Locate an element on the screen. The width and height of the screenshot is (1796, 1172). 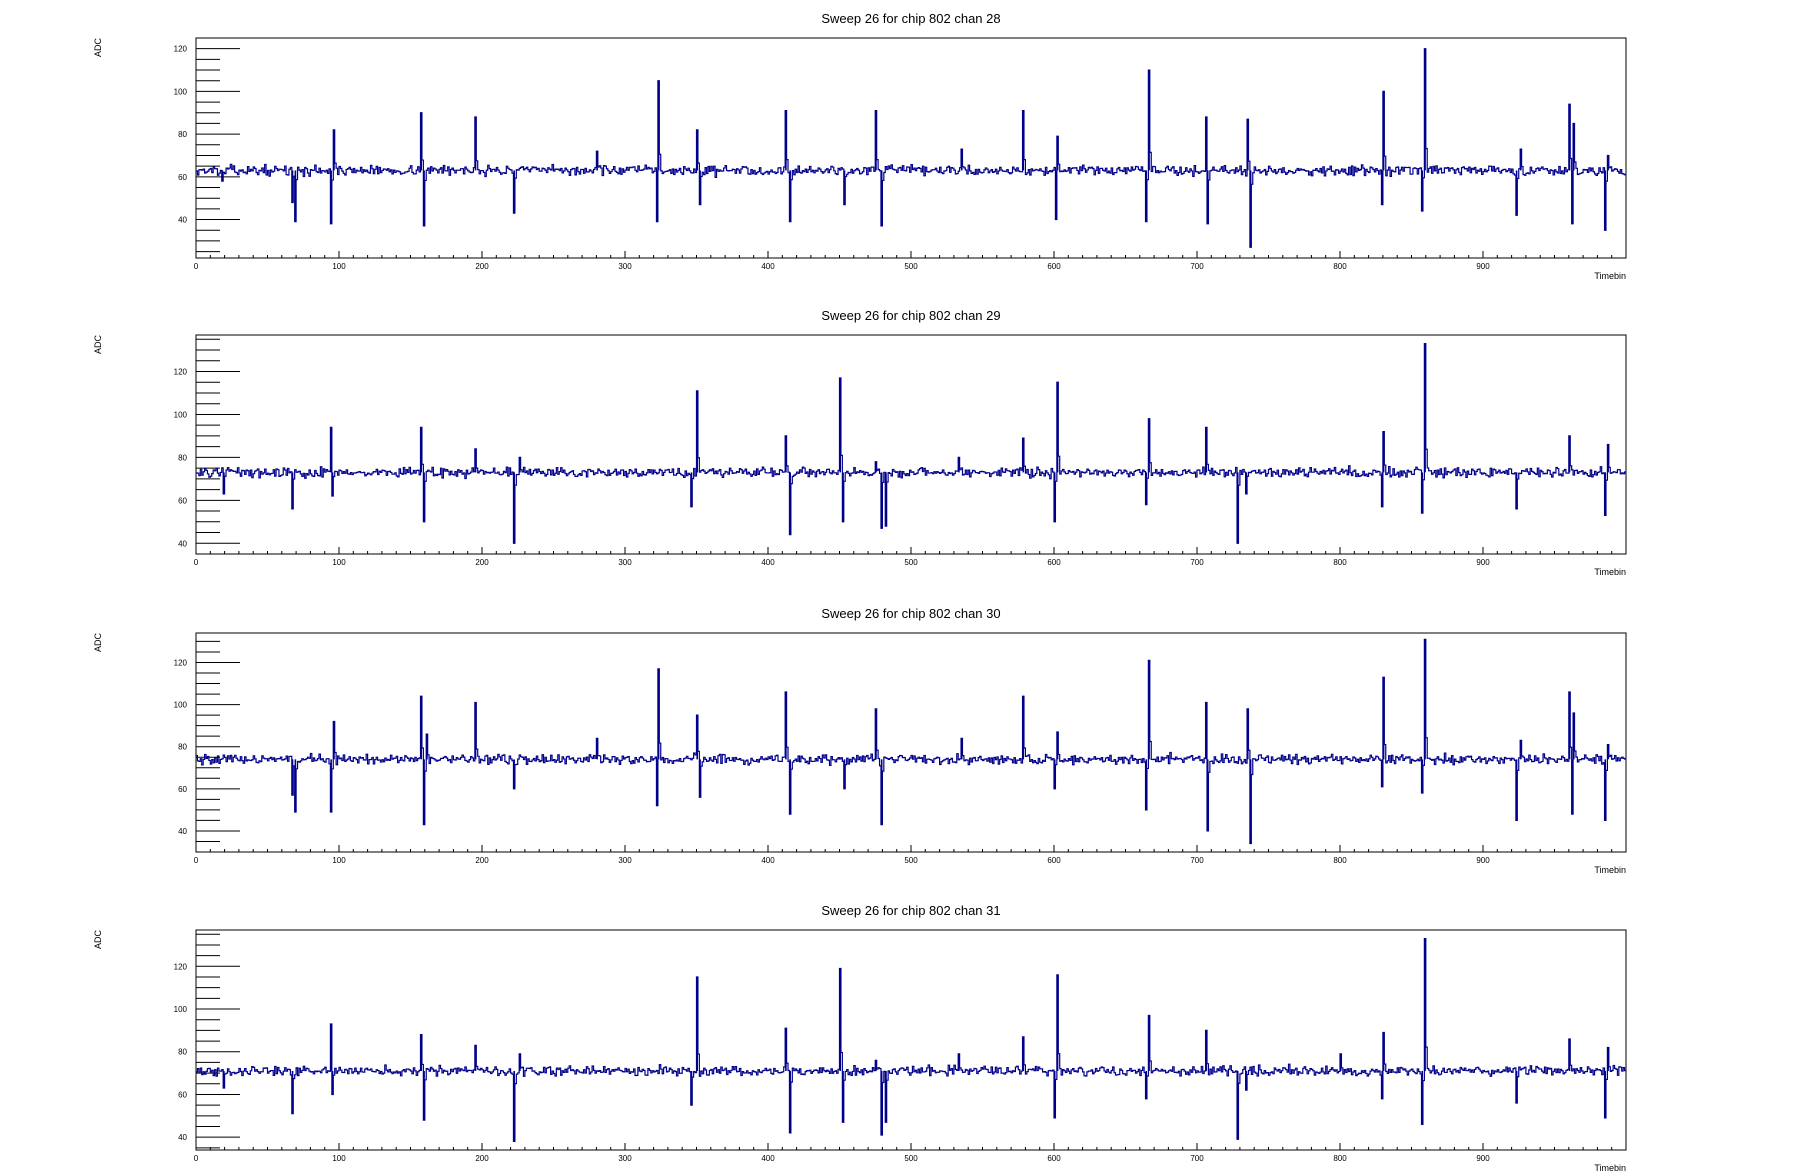
chart-title: Sweep 26 for chip 802 chan 29 is located at coordinates (910, 315).